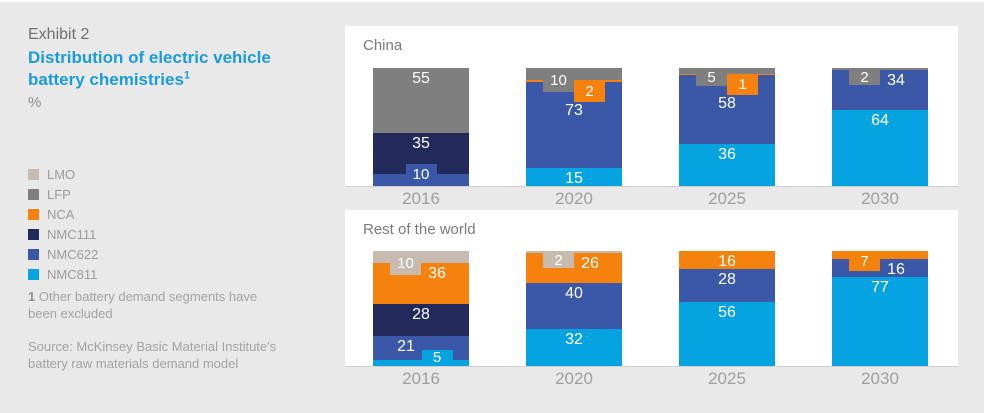 This screenshot has width=984, height=413. What do you see at coordinates (727, 104) in the screenshot?
I see `bar-segment-label: 58` at bounding box center [727, 104].